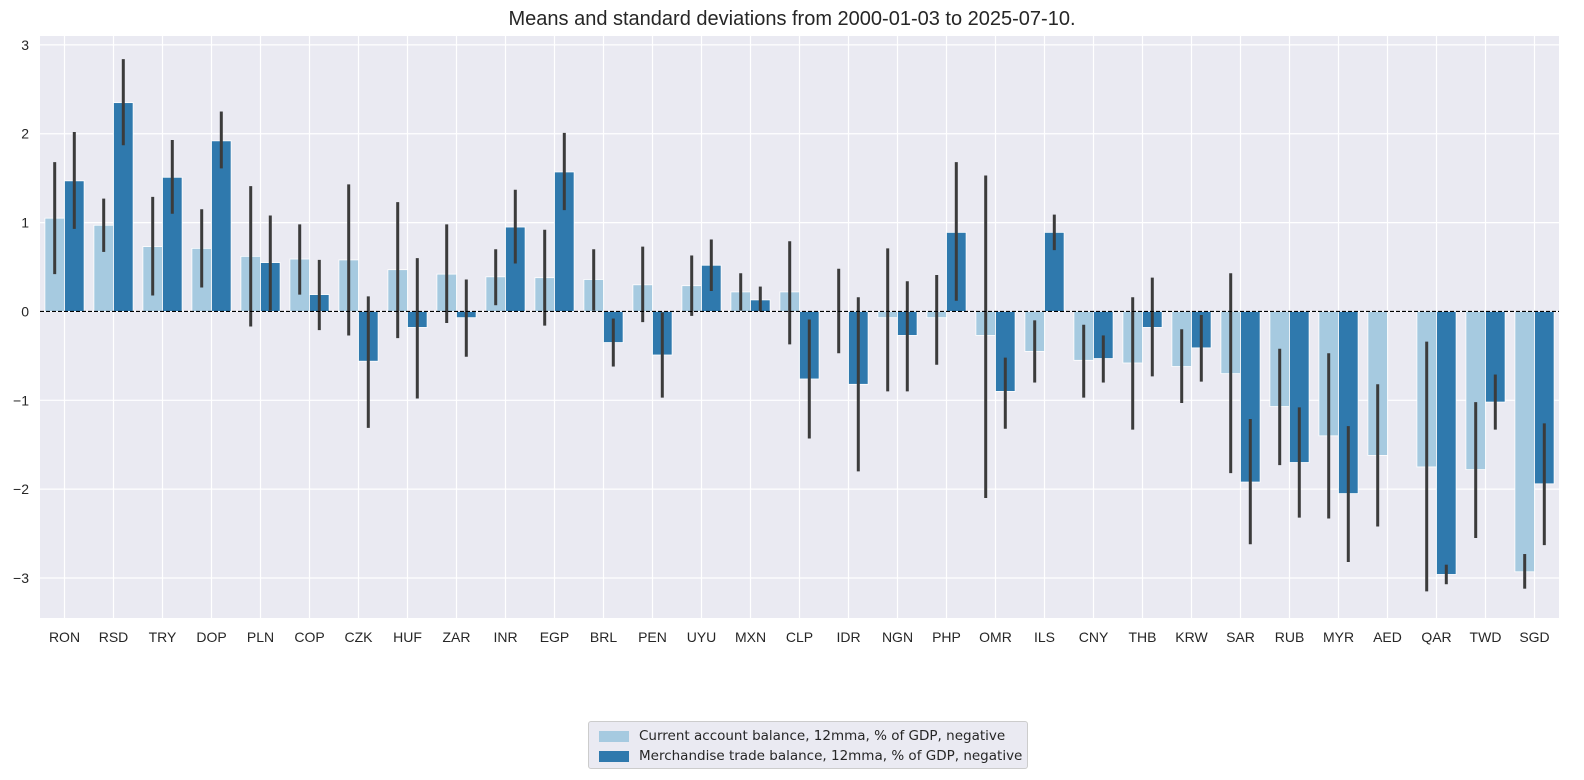  I want to click on x-tick-label: RUB, so click(1290, 637).